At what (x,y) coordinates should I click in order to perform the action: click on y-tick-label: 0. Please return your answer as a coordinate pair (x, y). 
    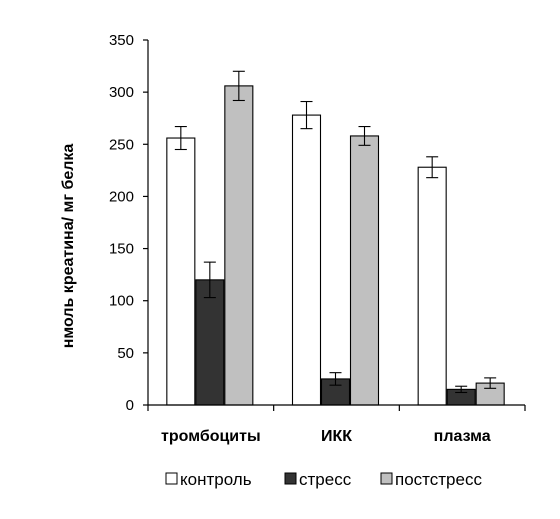
    Looking at the image, I should click on (130, 405).